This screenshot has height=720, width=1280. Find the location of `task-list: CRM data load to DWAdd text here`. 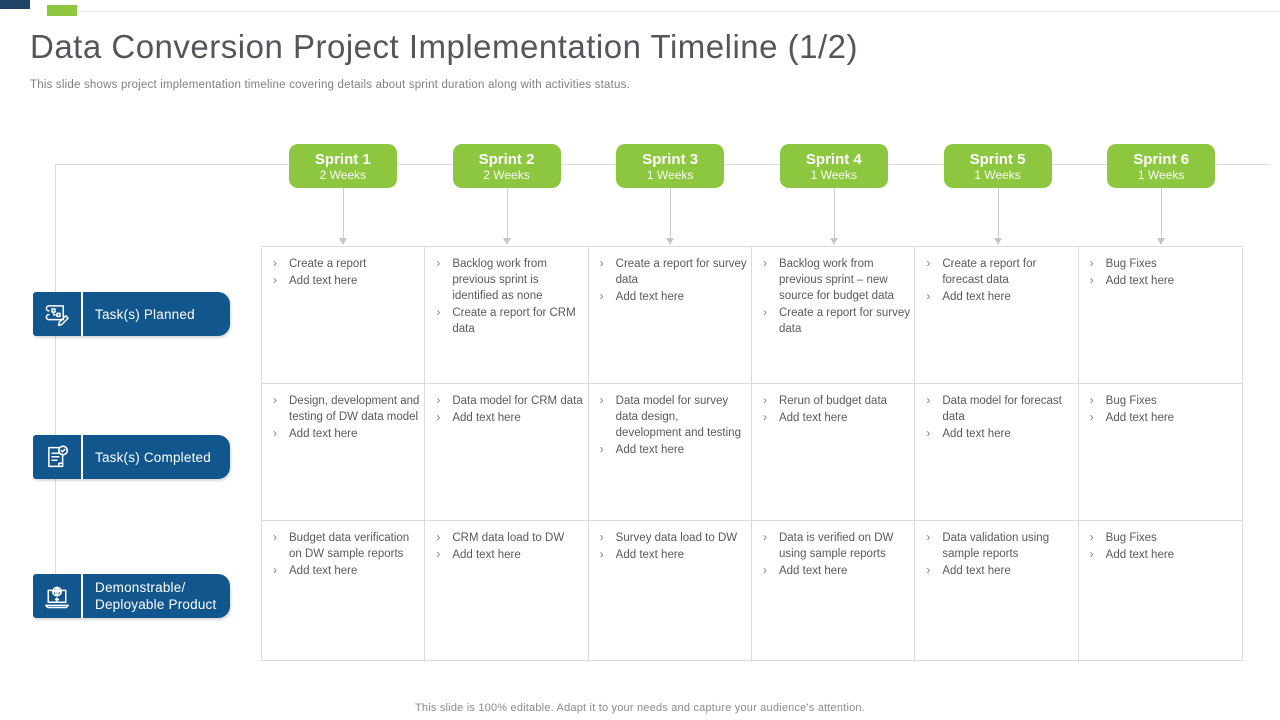

task-list: CRM data load to DWAdd text here is located at coordinates (506, 542).